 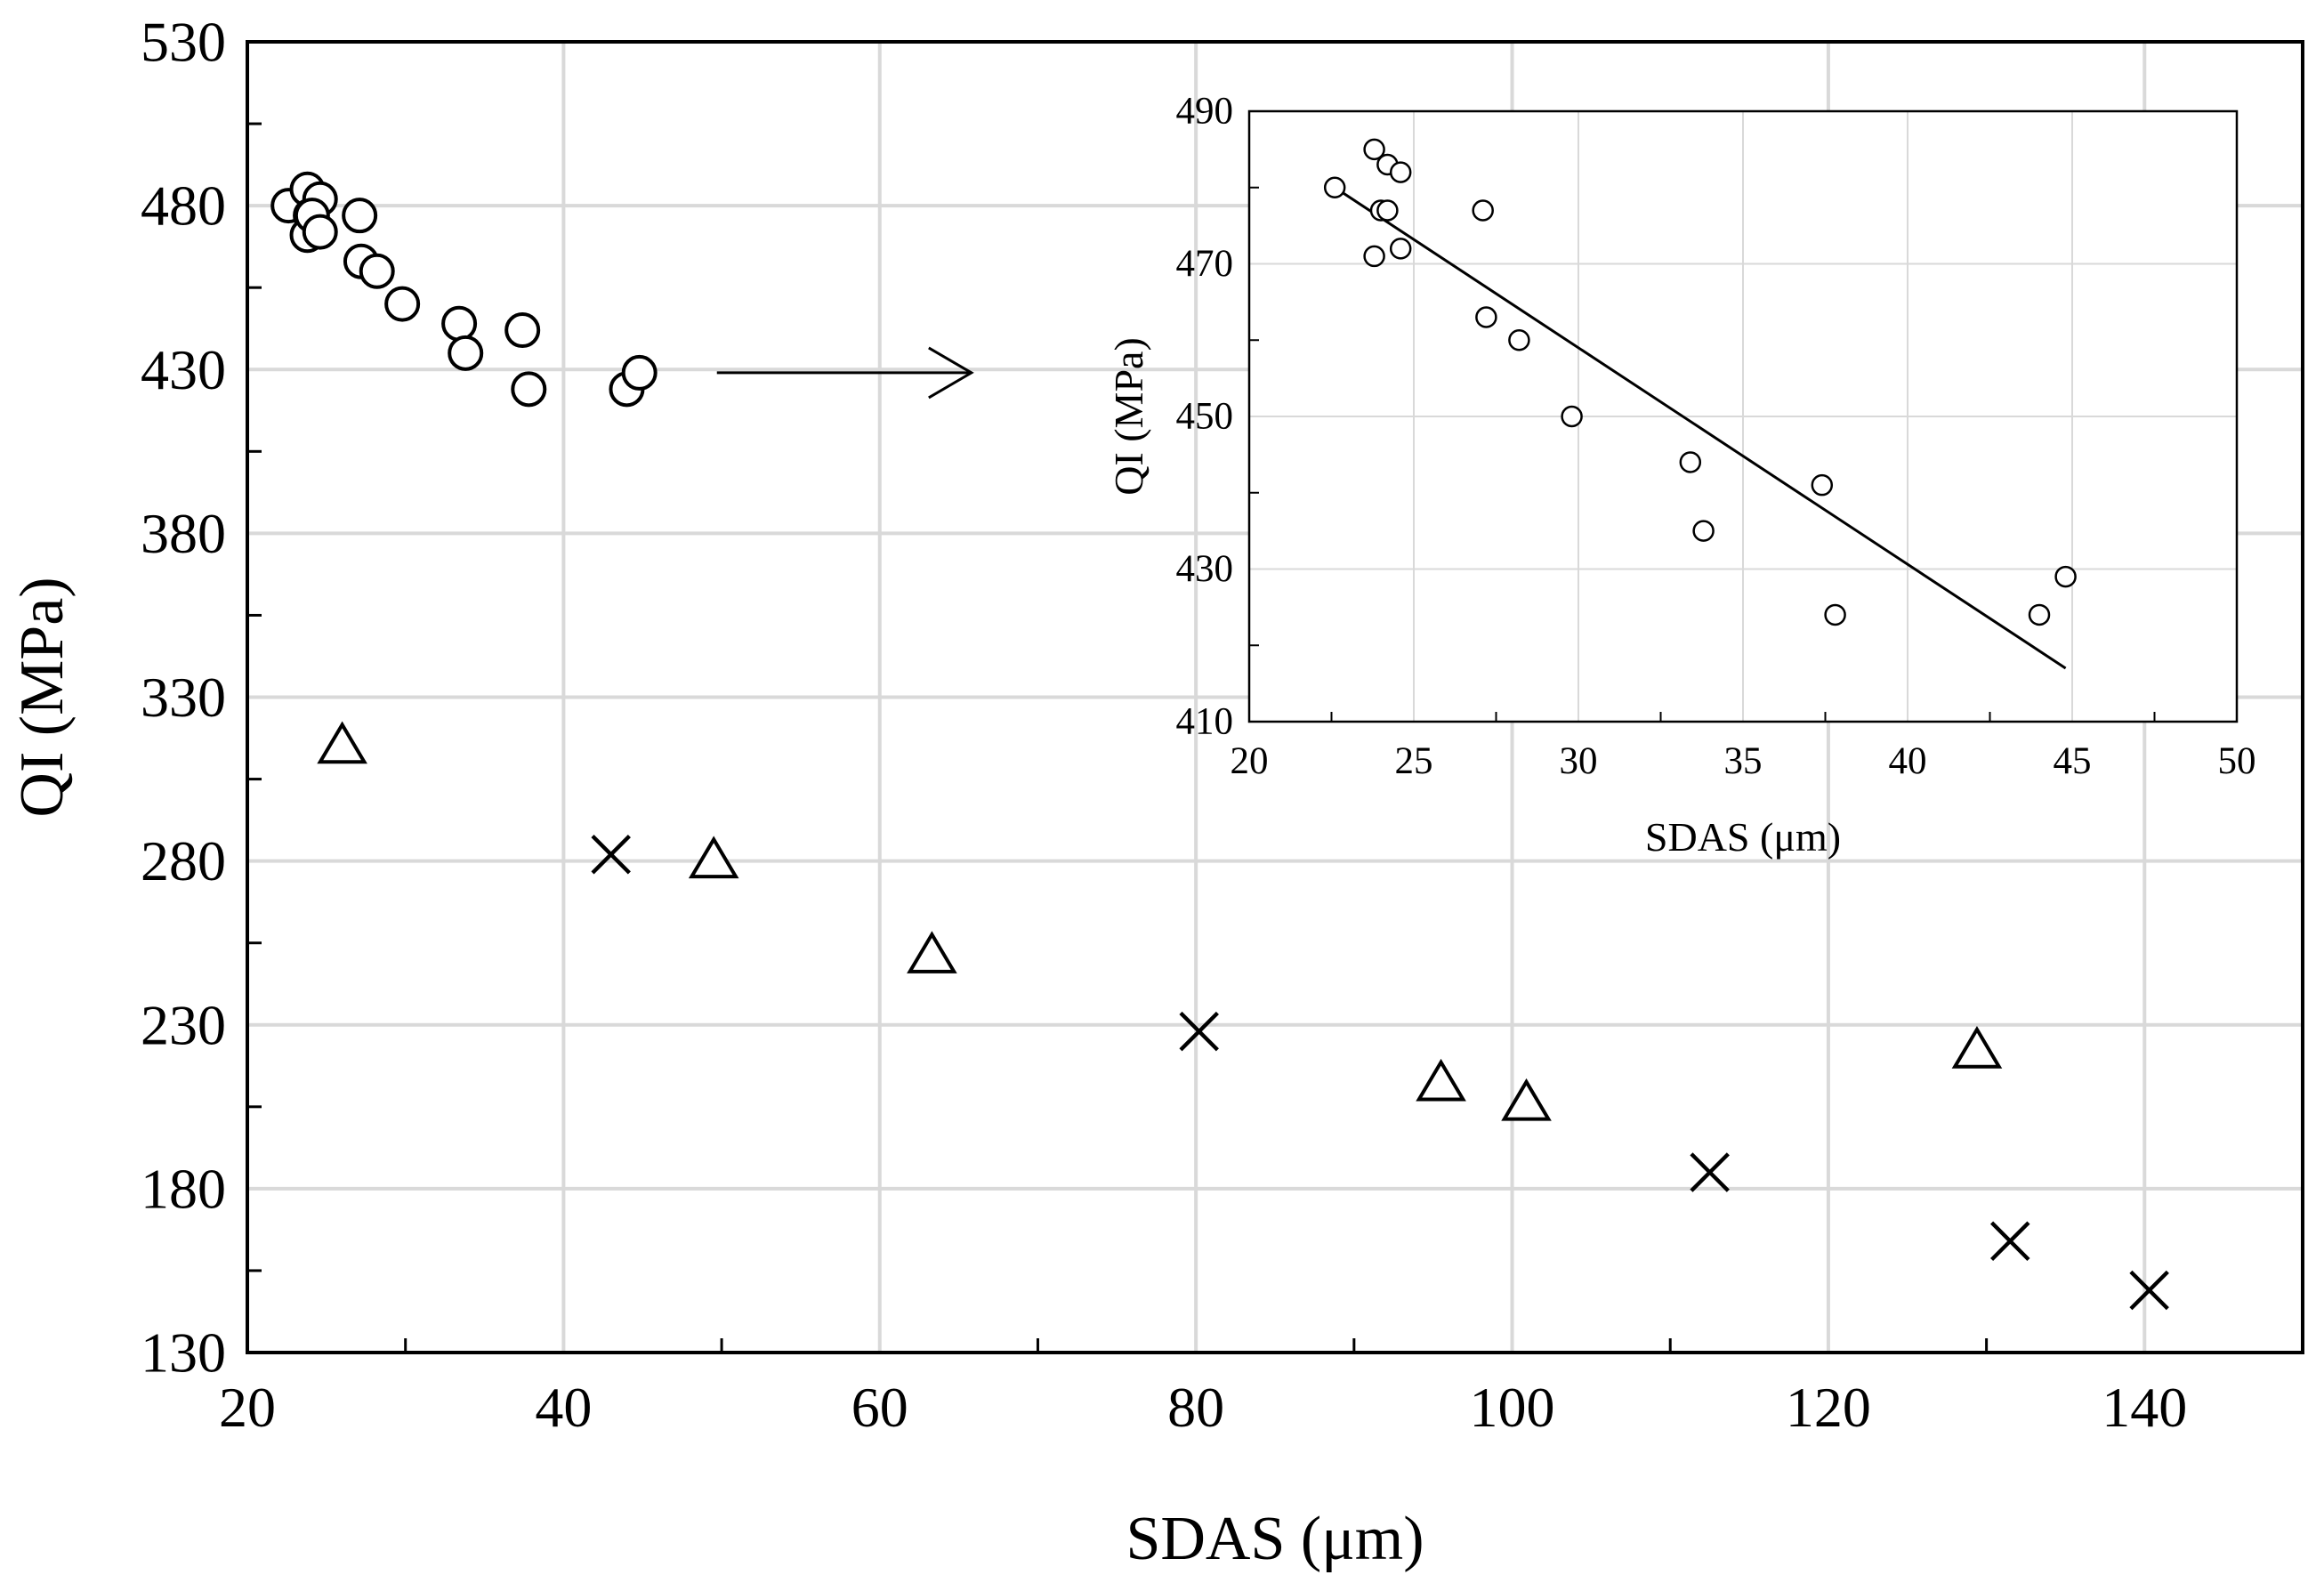 What do you see at coordinates (1205, 417) in the screenshot?
I see `inset-y-tick-label: 450` at bounding box center [1205, 417].